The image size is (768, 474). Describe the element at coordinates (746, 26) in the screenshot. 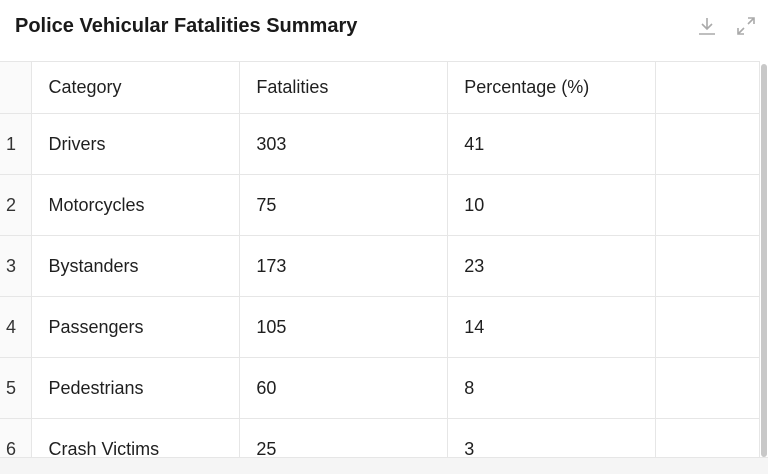

I see `expand-icon` at that location.